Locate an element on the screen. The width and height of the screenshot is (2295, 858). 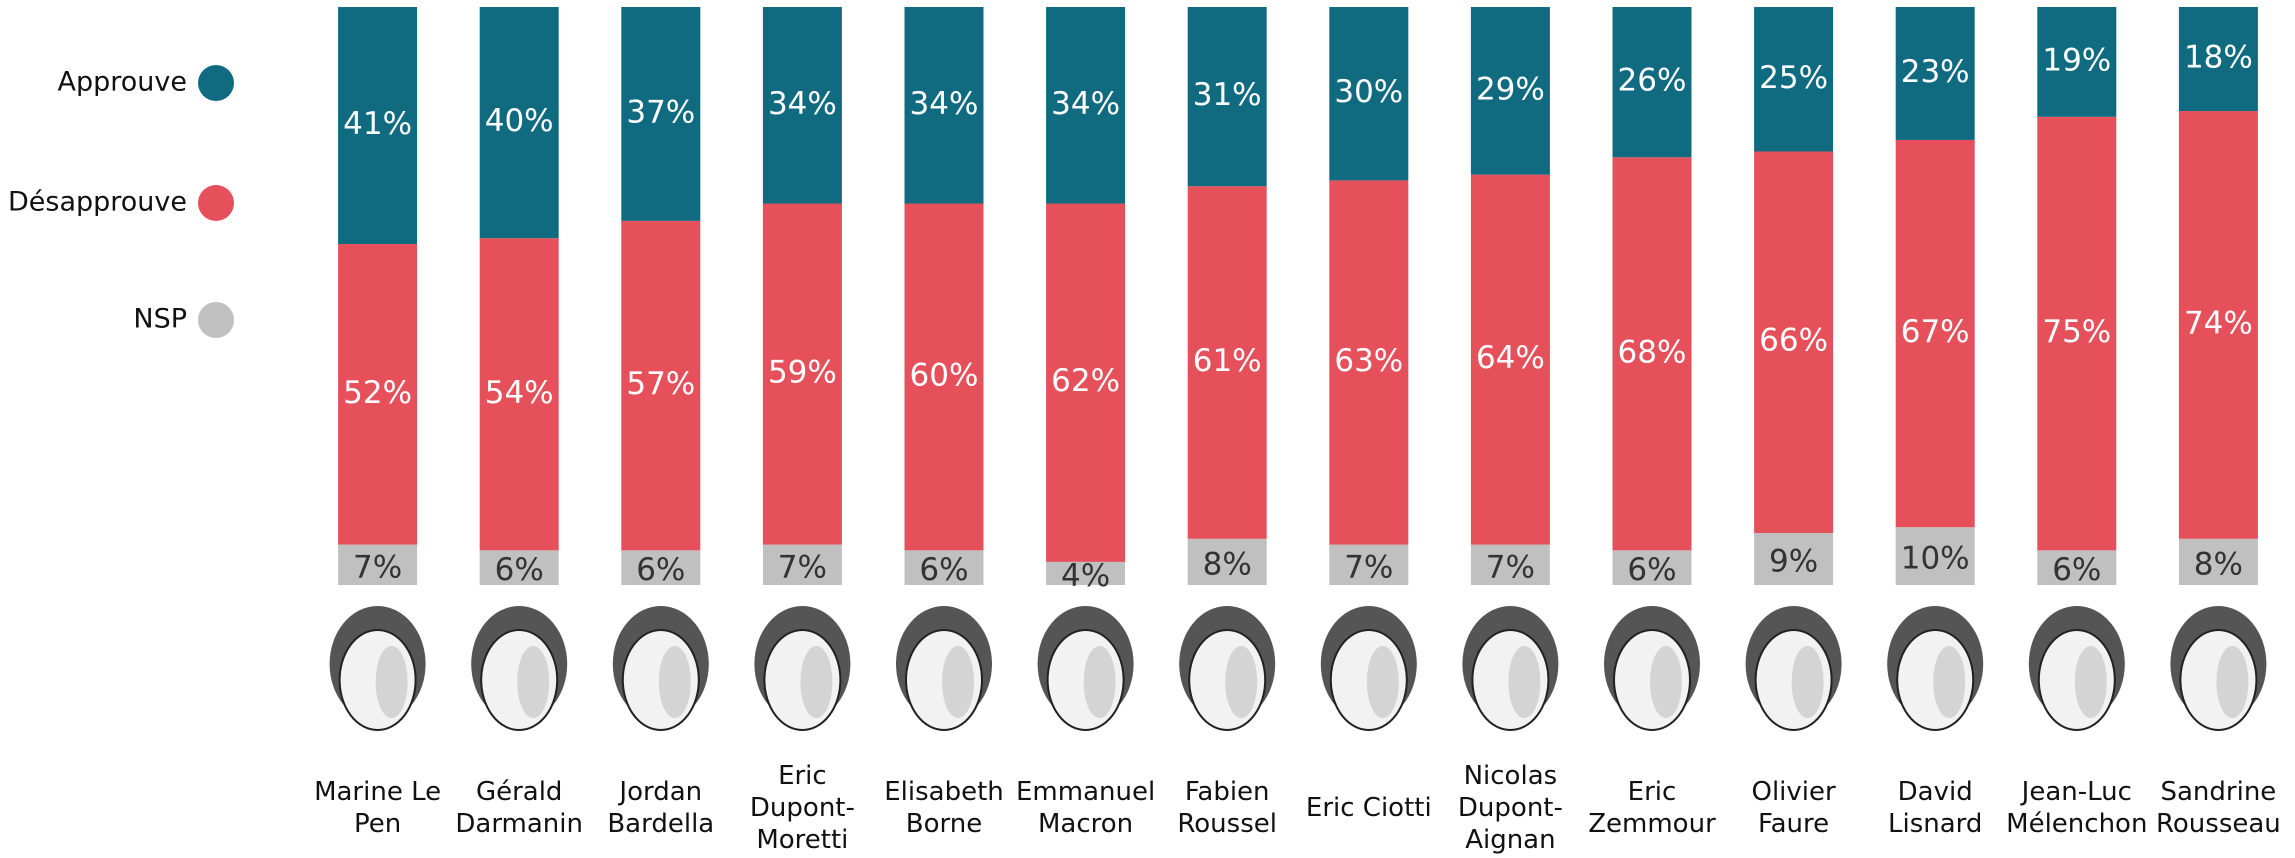
value-label: 75% is located at coordinates (2076, 332).